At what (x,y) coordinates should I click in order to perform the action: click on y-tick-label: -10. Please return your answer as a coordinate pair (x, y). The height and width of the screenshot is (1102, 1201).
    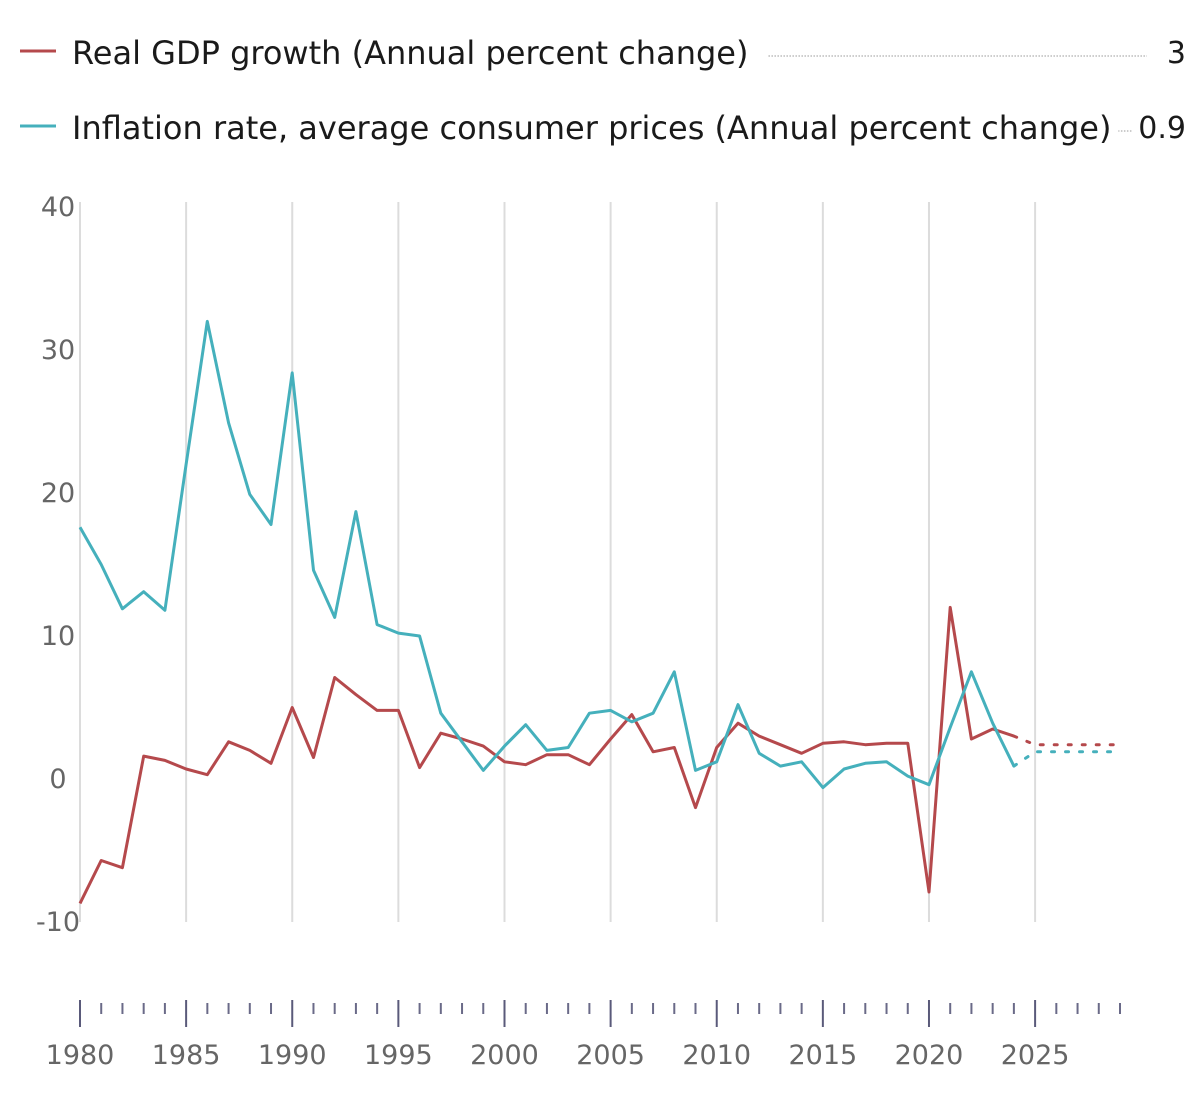
    Looking at the image, I should click on (58, 922).